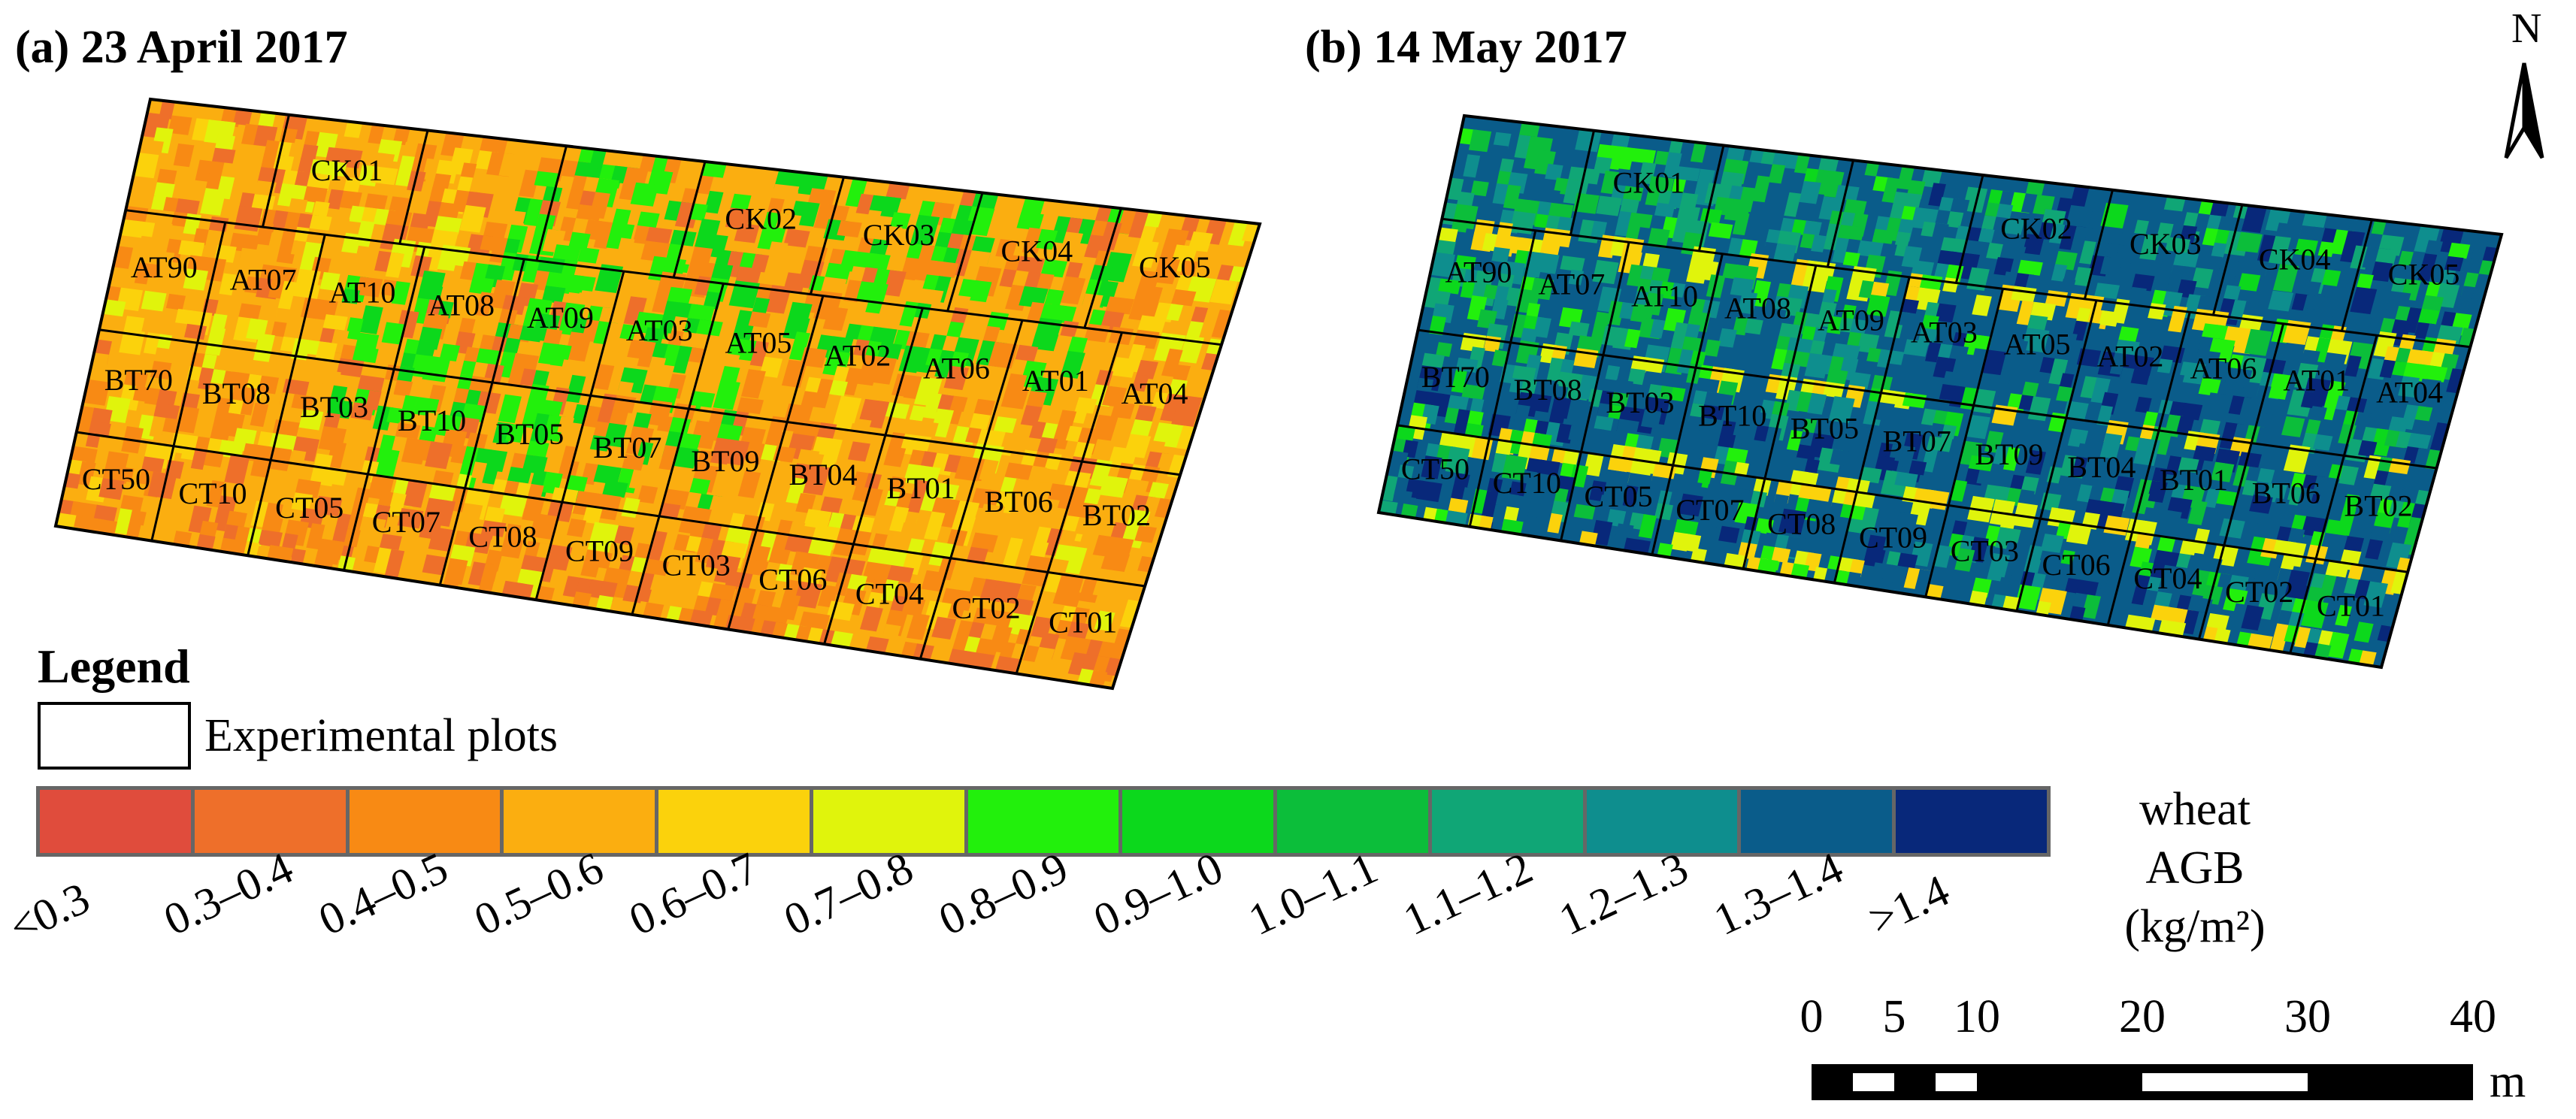  I want to click on plot-label: AT03, so click(659, 330).